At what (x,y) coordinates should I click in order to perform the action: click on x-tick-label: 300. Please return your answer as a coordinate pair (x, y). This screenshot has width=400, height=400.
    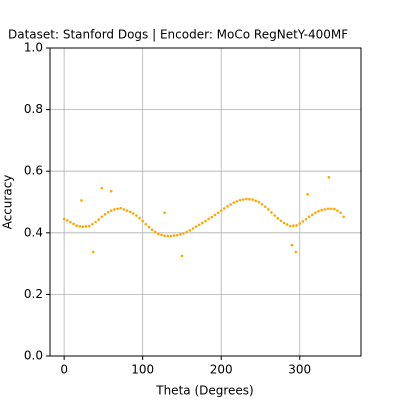
    Looking at the image, I should click on (299, 370).